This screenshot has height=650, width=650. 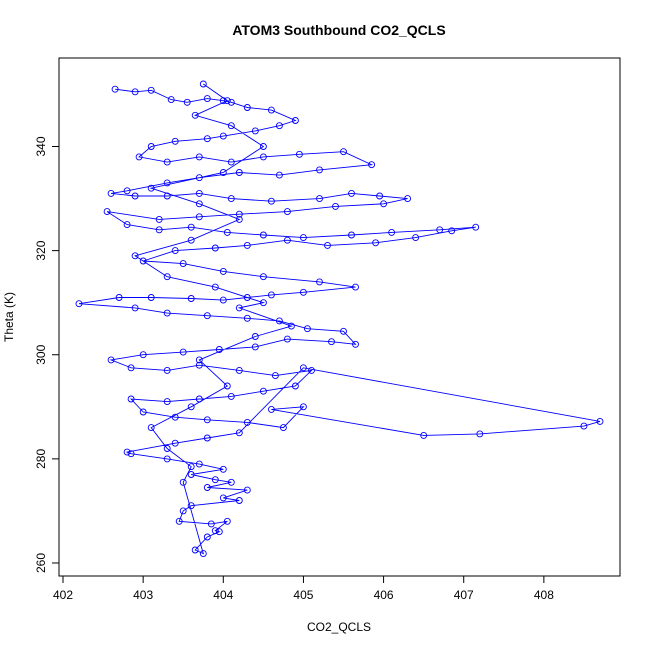 I want to click on x-tick-label: 404, so click(x=223, y=595).